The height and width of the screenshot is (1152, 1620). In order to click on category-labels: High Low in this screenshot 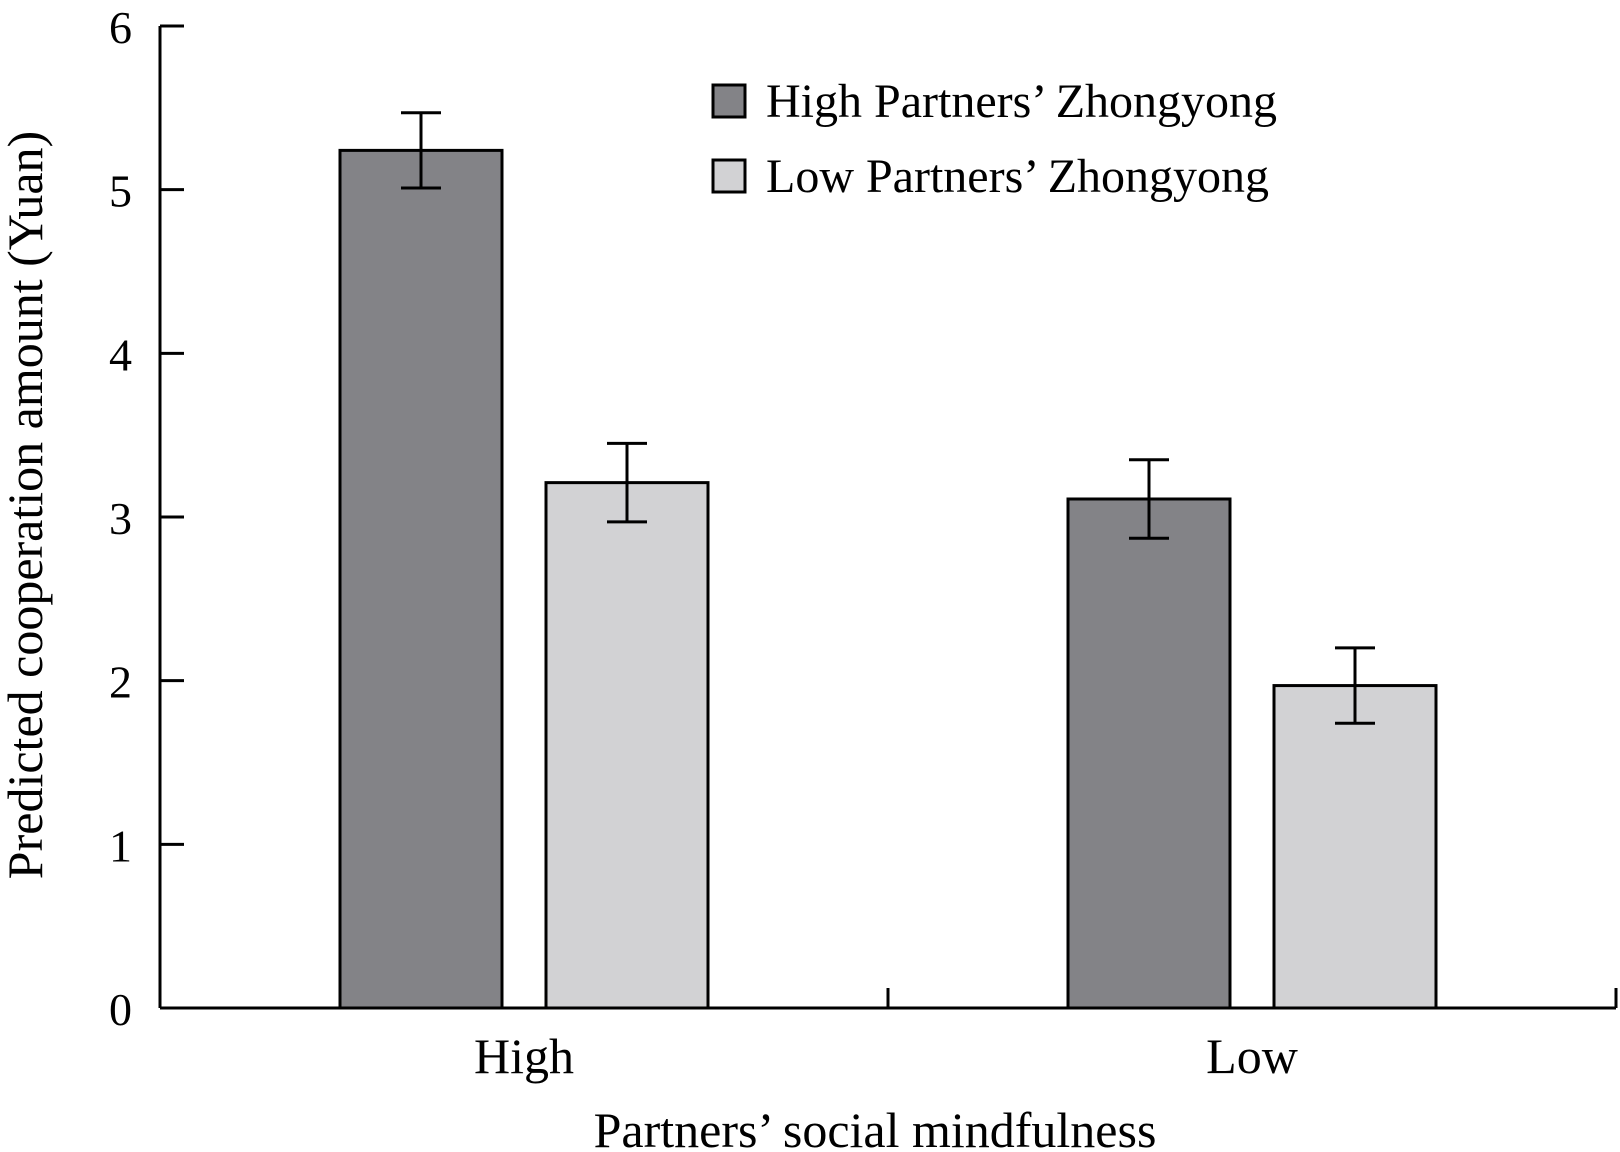, I will do `click(886, 1056)`.